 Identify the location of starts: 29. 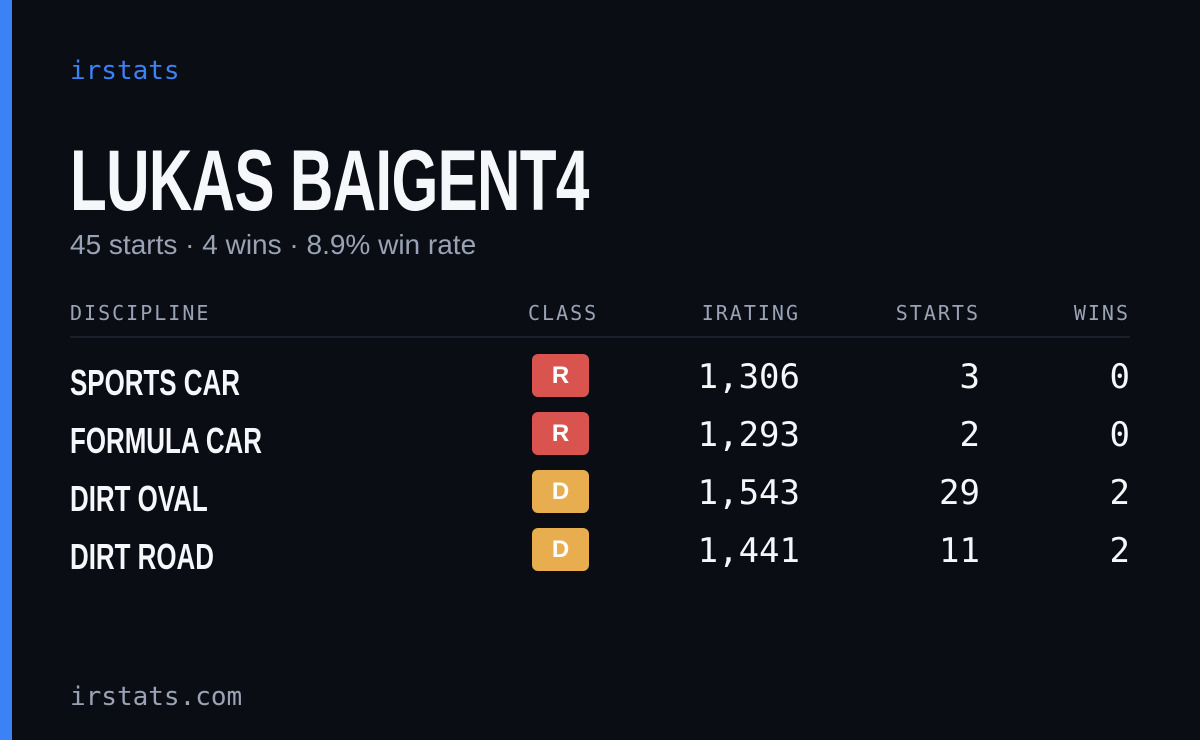
(959, 493).